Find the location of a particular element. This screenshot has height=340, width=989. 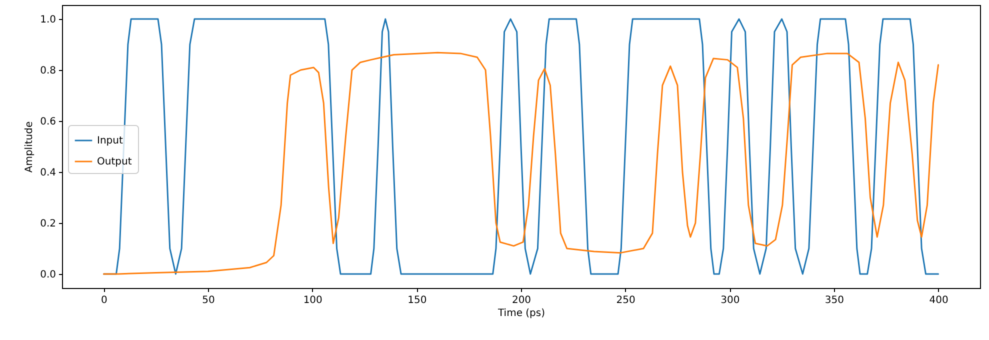

x-tick-label: 100 is located at coordinates (312, 300).